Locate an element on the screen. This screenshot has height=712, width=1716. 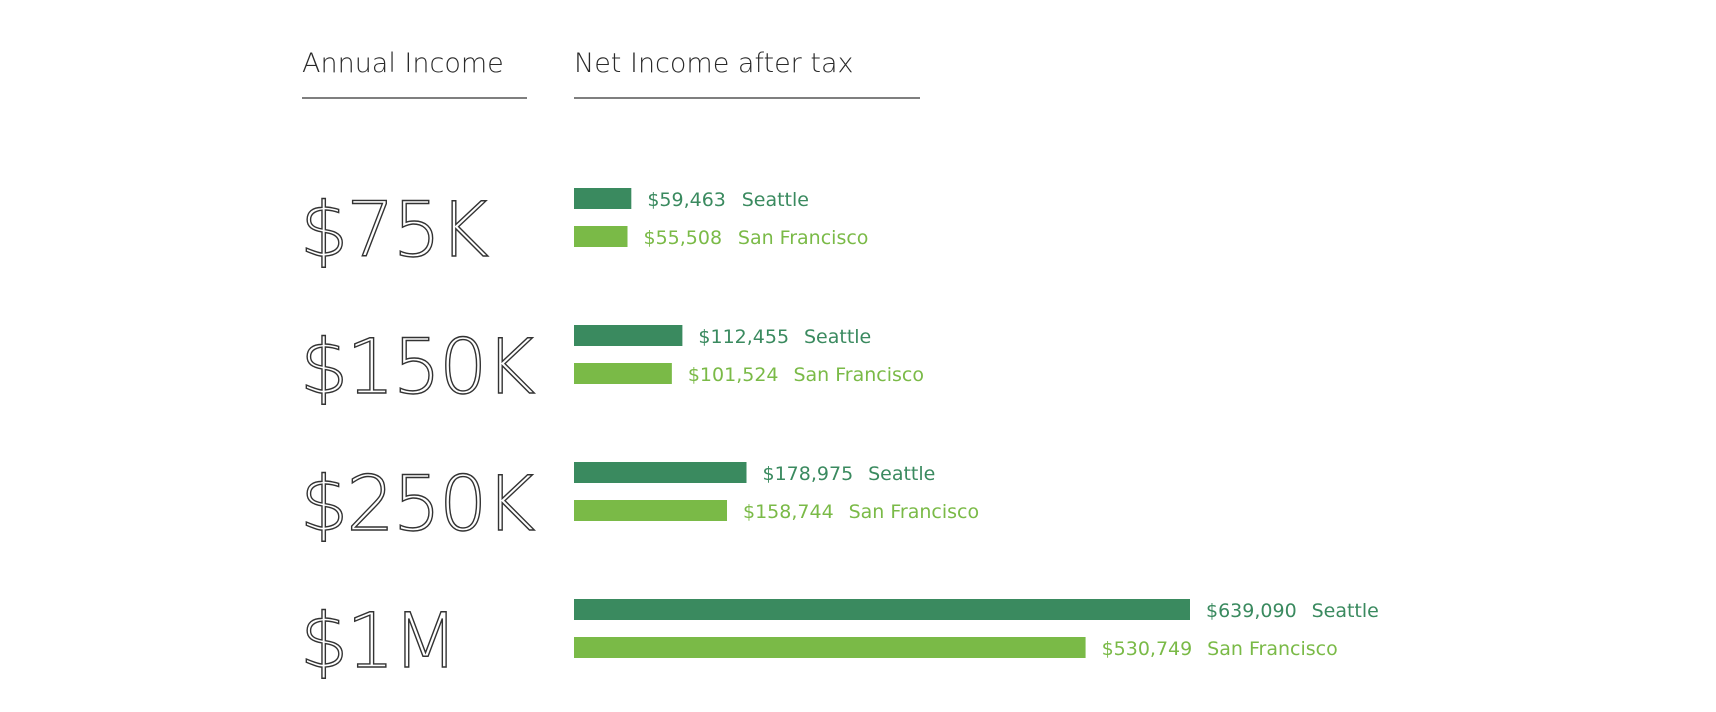
value-label: $639,090 is located at coordinates (1251, 611).